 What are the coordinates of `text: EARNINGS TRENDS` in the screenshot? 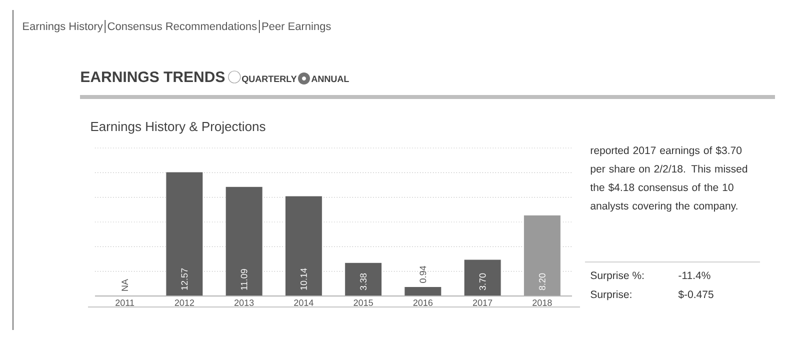 It's located at (153, 77).